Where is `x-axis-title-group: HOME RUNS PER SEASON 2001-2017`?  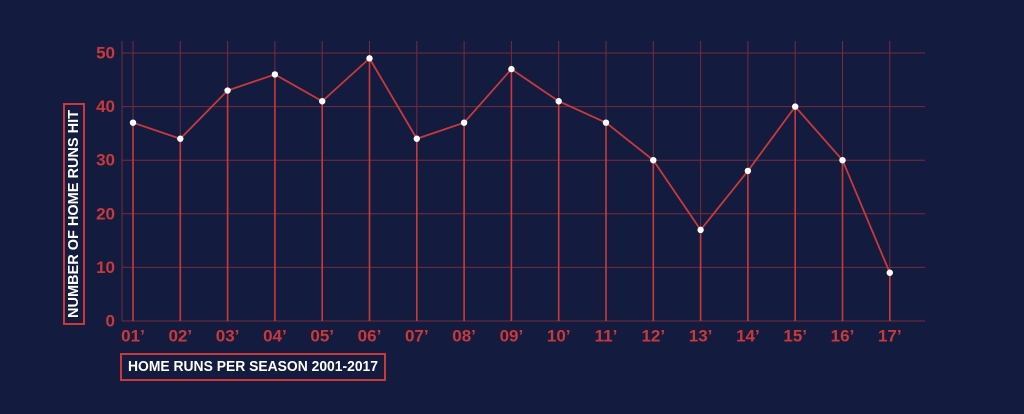
x-axis-title-group: HOME RUNS PER SEASON 2001-2017 is located at coordinates (253, 367).